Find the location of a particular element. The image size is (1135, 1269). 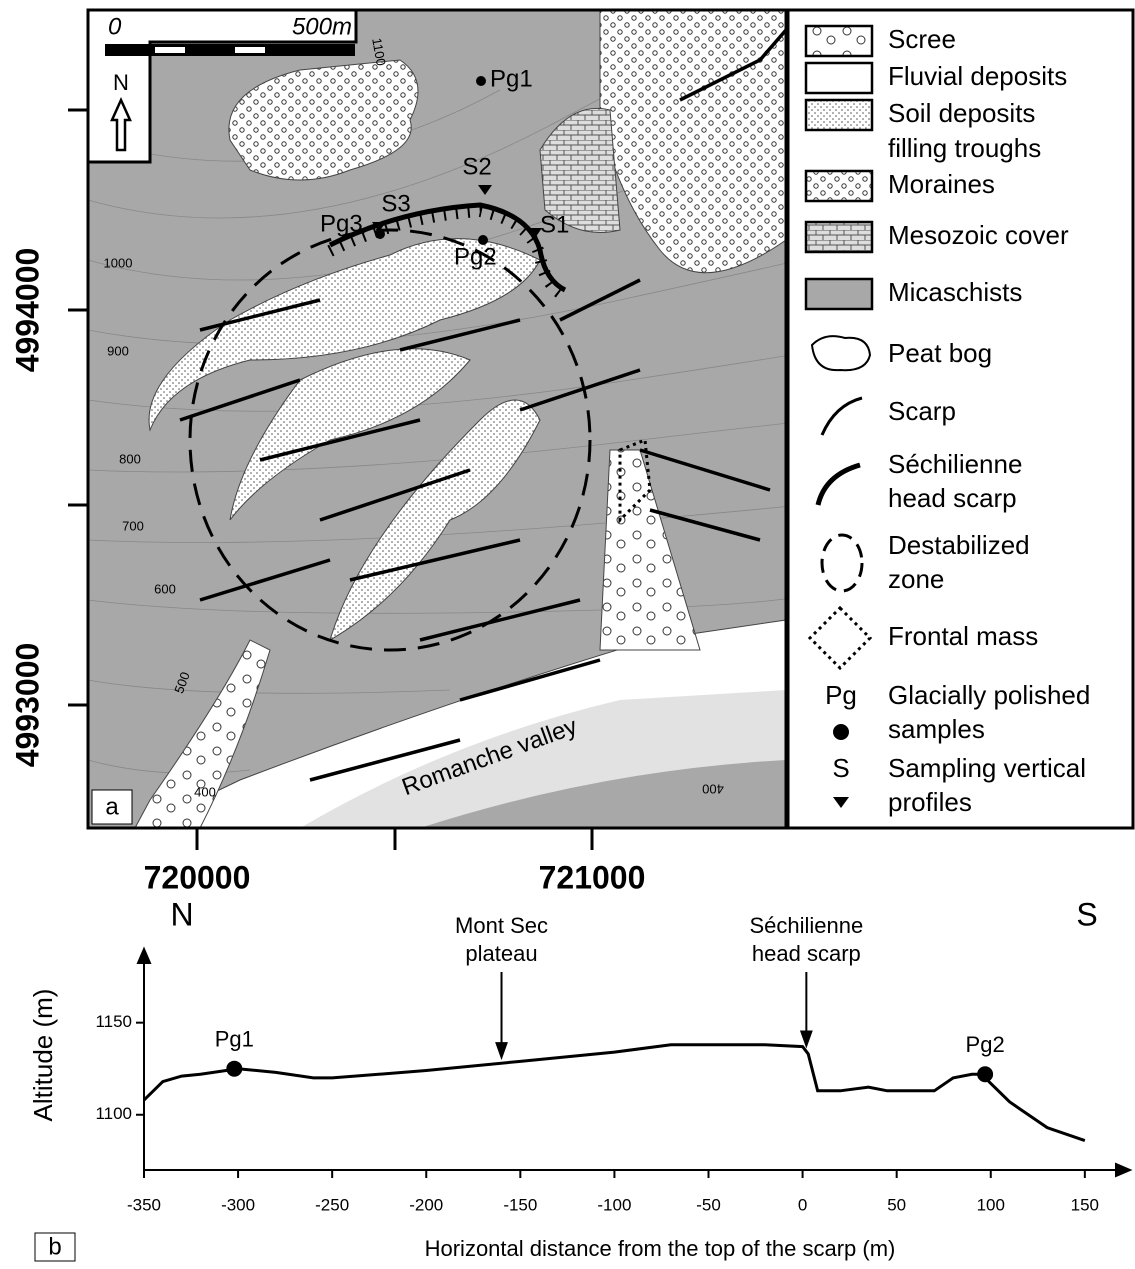

panel-label: a is located at coordinates (112, 806).